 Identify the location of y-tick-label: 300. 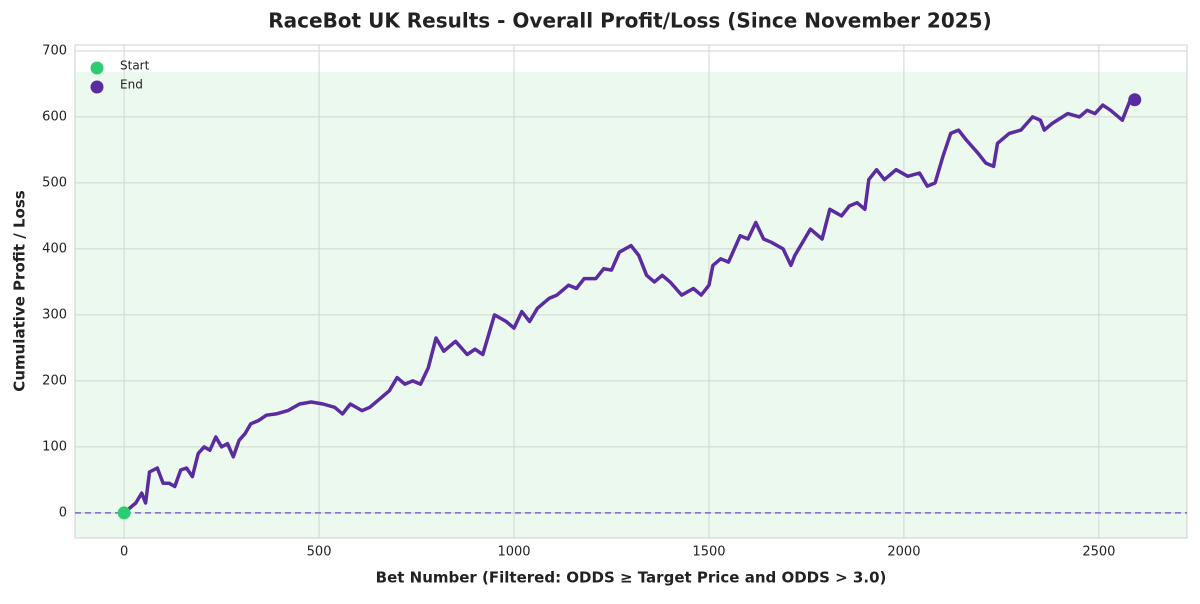
(54, 314).